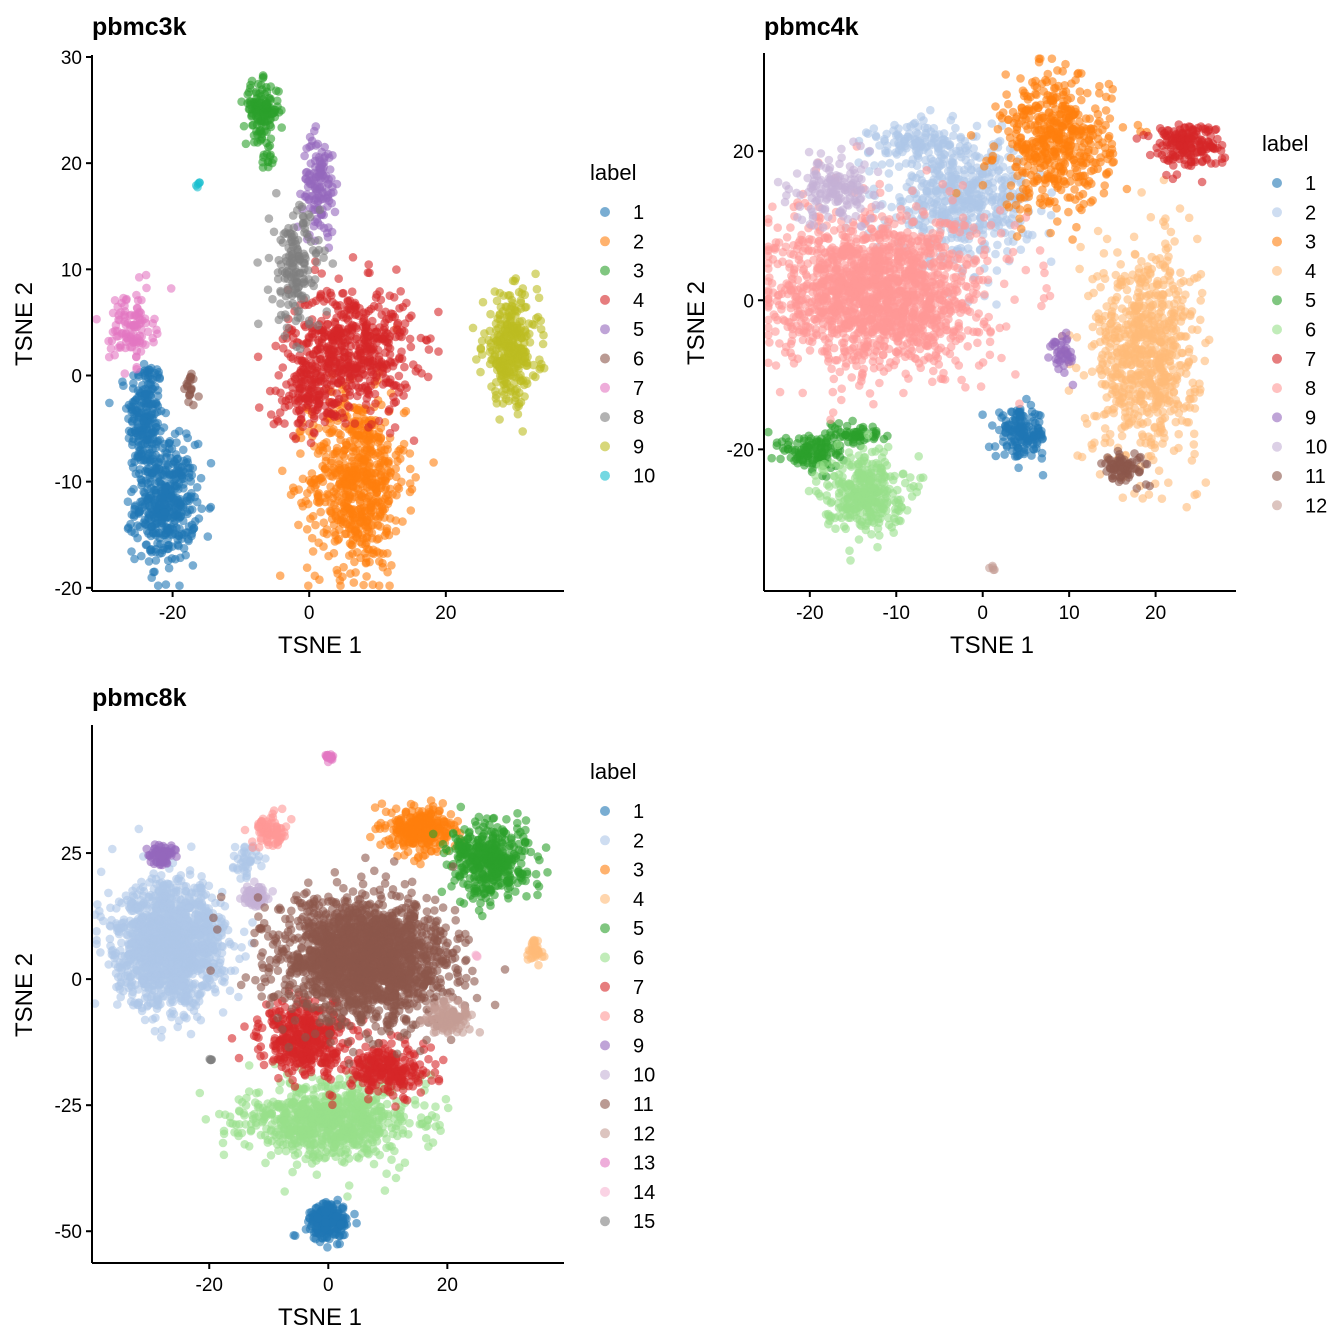  Describe the element at coordinates (320, 645) in the screenshot. I see `x-axis-title: TSNE 1` at that location.